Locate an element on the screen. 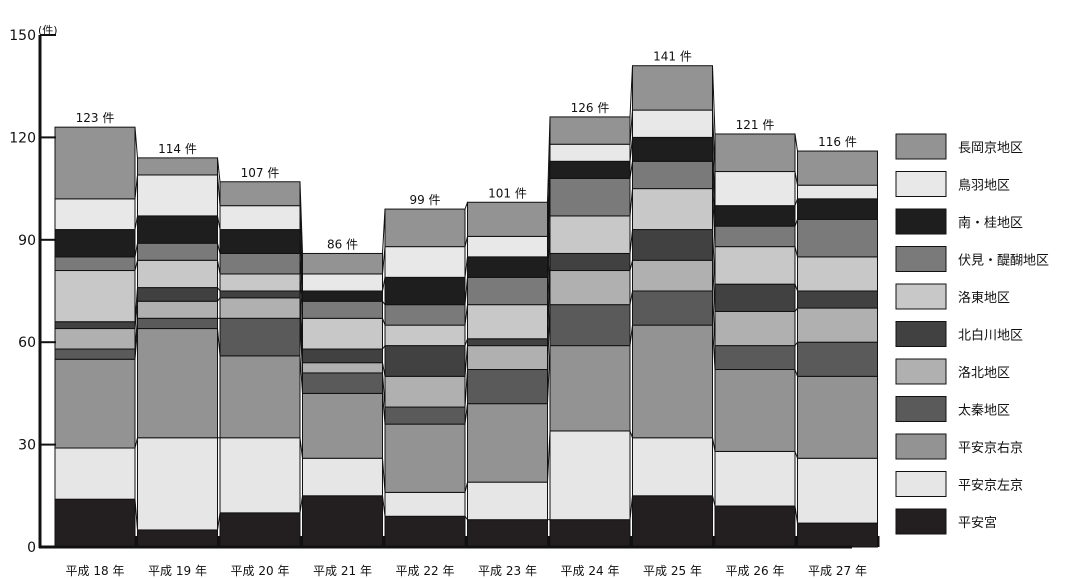  x-category-label: 平成 24 年 is located at coordinates (590, 571).